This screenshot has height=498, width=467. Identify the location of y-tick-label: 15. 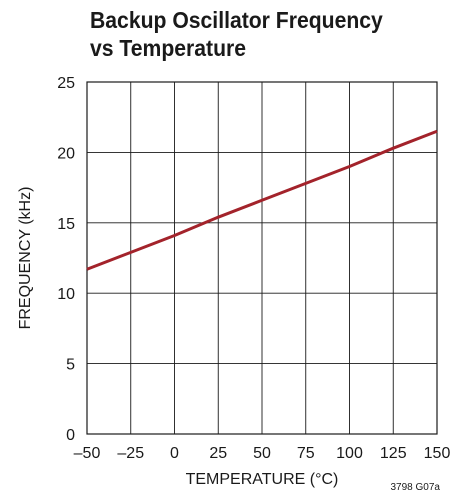
(66, 224).